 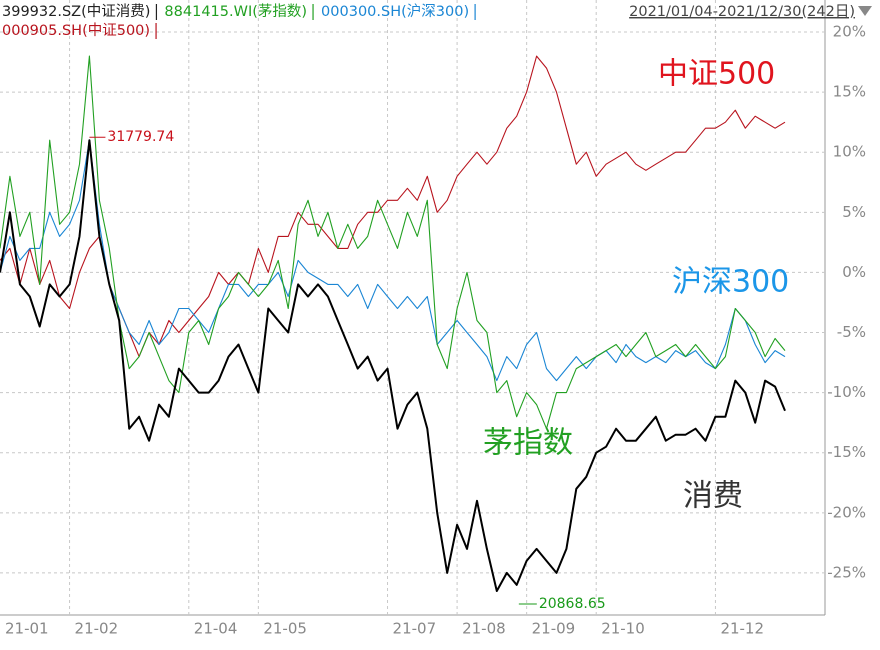 What do you see at coordinates (285, 629) in the screenshot?
I see `x-tick-label: 21-05` at bounding box center [285, 629].